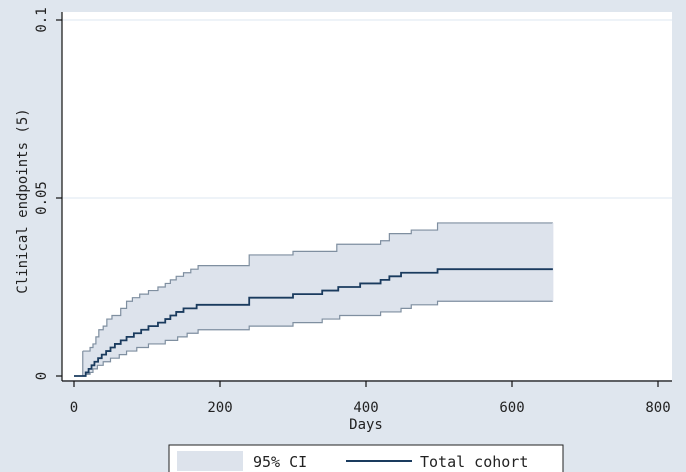 The image size is (686, 472). I want to click on legend: 95% CI Total cohort, so click(366, 458).